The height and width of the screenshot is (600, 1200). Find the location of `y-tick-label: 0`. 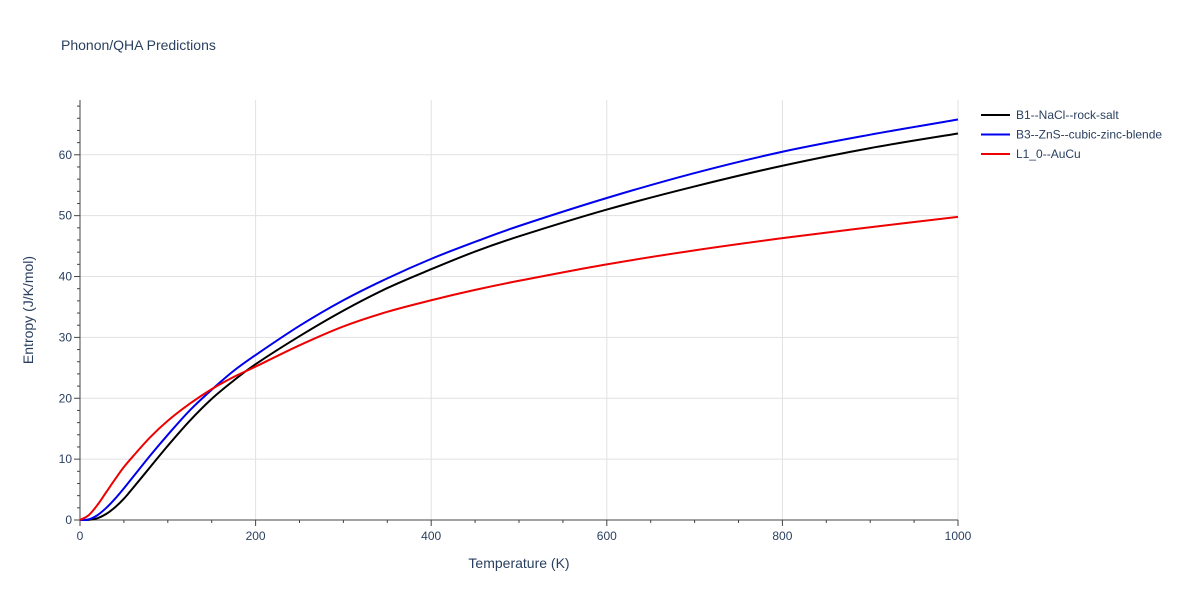

y-tick-label: 0 is located at coordinates (68, 520).